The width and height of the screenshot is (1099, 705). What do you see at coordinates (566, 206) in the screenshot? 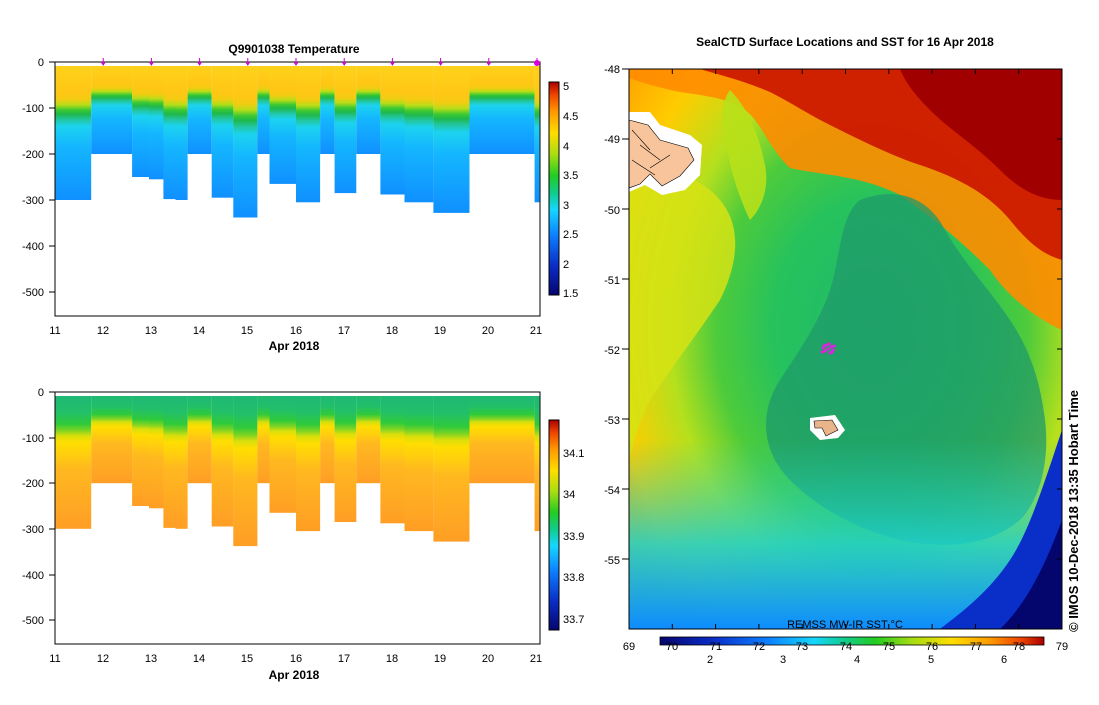
I see `temp-cbar-tick-3: 3` at bounding box center [566, 206].